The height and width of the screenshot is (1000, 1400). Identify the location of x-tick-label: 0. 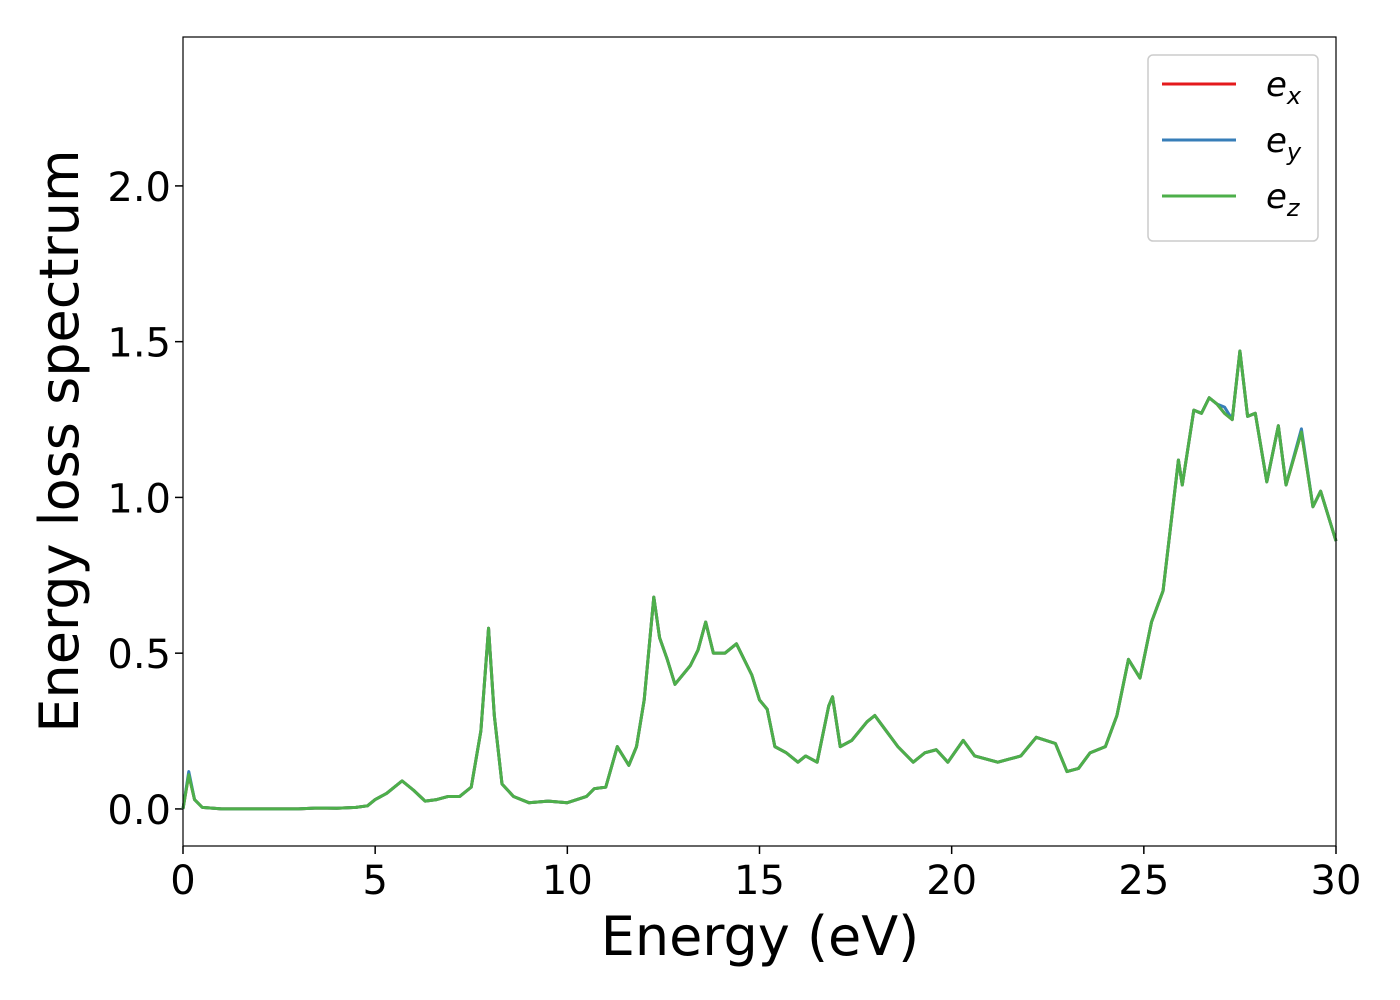
(182, 881).